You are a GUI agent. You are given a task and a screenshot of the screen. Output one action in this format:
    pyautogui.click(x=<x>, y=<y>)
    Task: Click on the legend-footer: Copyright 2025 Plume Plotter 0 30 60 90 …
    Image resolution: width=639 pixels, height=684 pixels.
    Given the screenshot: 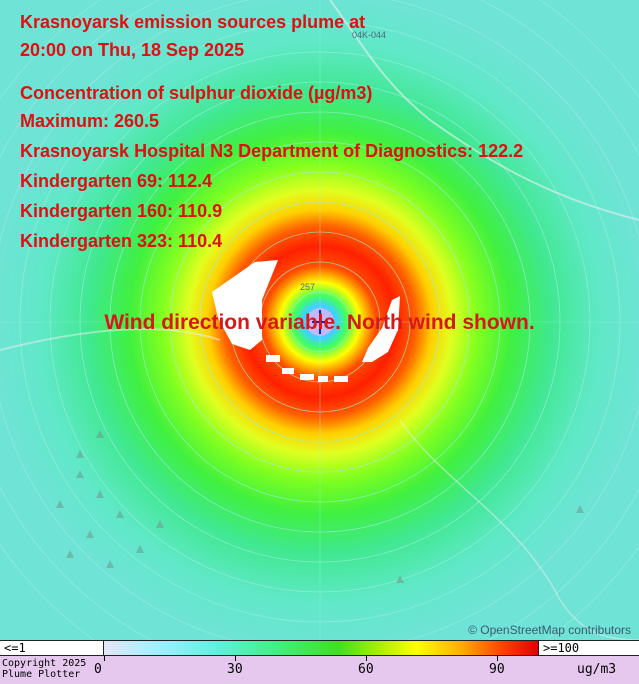 What is the action you would take?
    pyautogui.click(x=319, y=670)
    